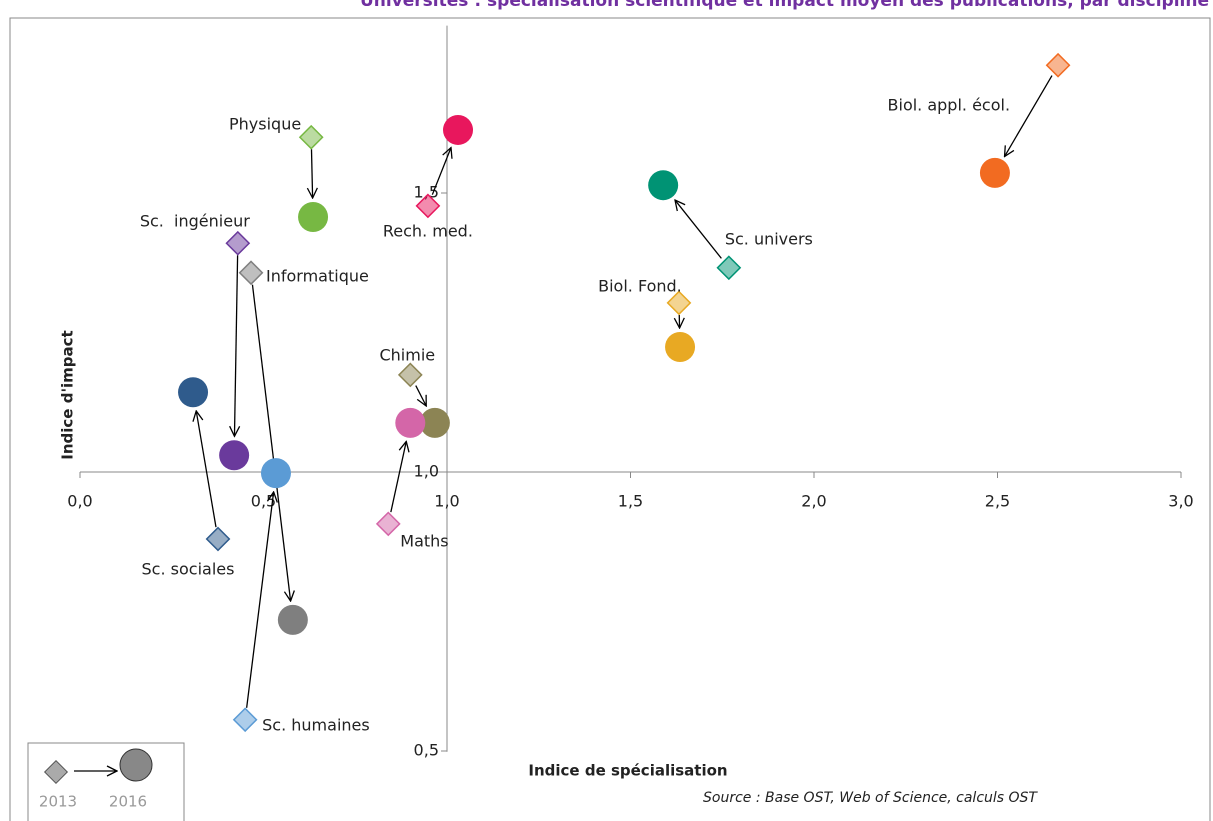  What do you see at coordinates (426, 750) in the screenshot?
I see `y-tick-label: 0,5` at bounding box center [426, 750].